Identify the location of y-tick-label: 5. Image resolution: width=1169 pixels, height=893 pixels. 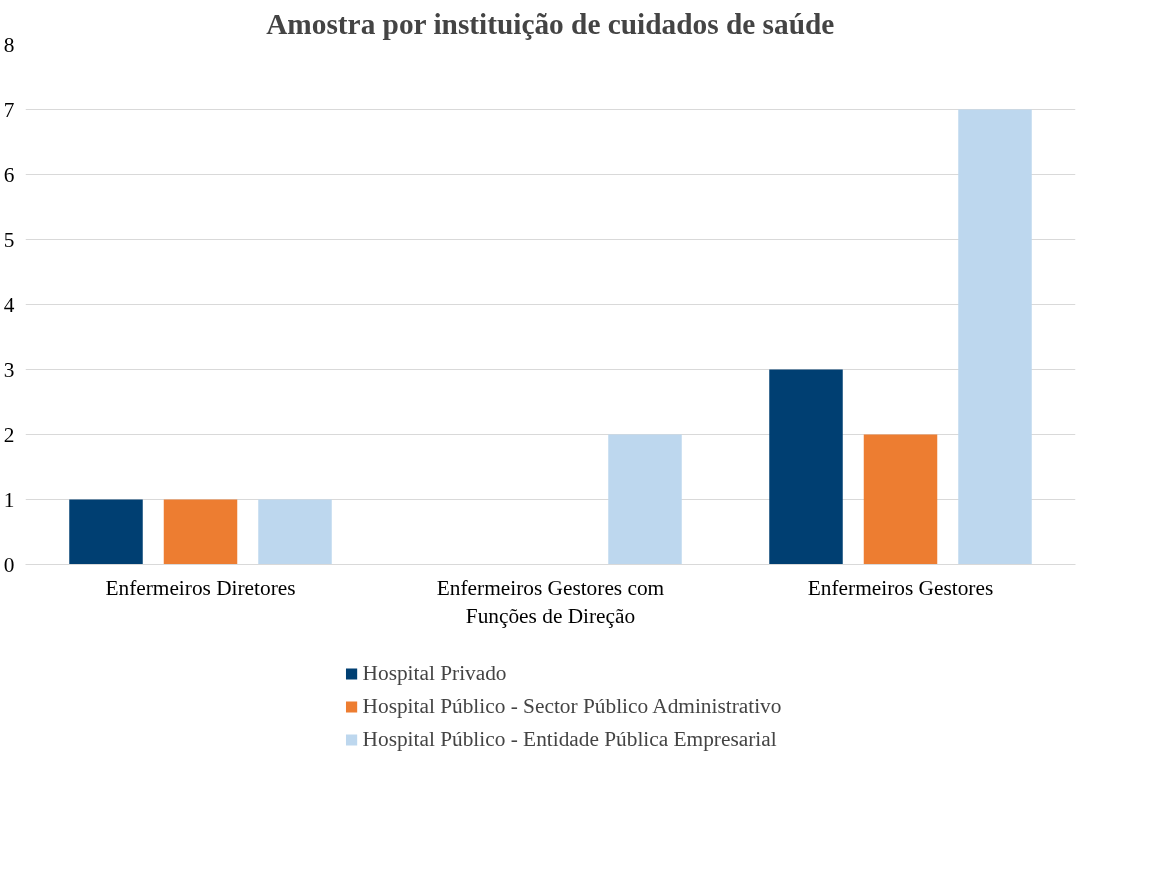
(9, 239).